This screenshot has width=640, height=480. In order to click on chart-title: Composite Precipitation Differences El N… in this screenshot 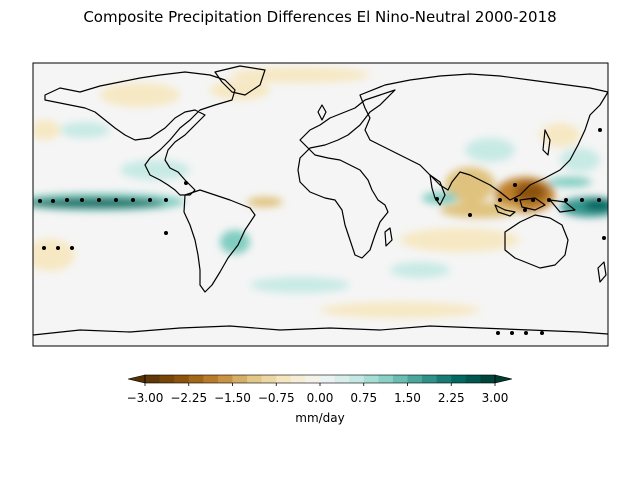, I will do `click(320, 17)`.